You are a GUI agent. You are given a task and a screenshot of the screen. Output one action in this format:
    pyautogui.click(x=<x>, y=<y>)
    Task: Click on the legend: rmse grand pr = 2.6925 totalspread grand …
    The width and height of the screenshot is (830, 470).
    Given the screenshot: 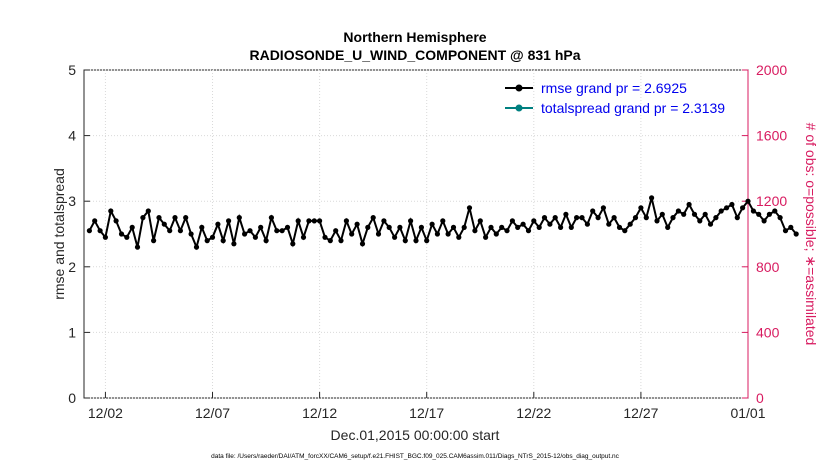 What is the action you would take?
    pyautogui.click(x=615, y=98)
    